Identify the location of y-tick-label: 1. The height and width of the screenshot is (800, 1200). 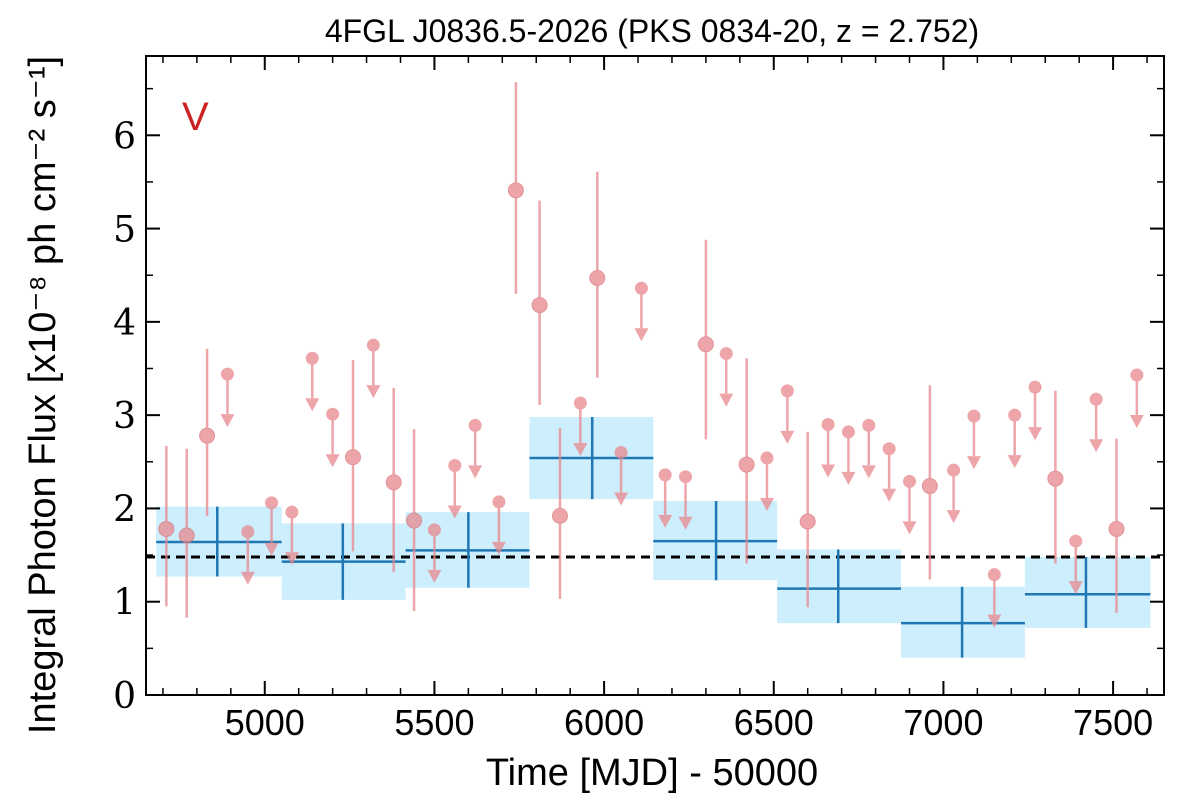
(124, 603).